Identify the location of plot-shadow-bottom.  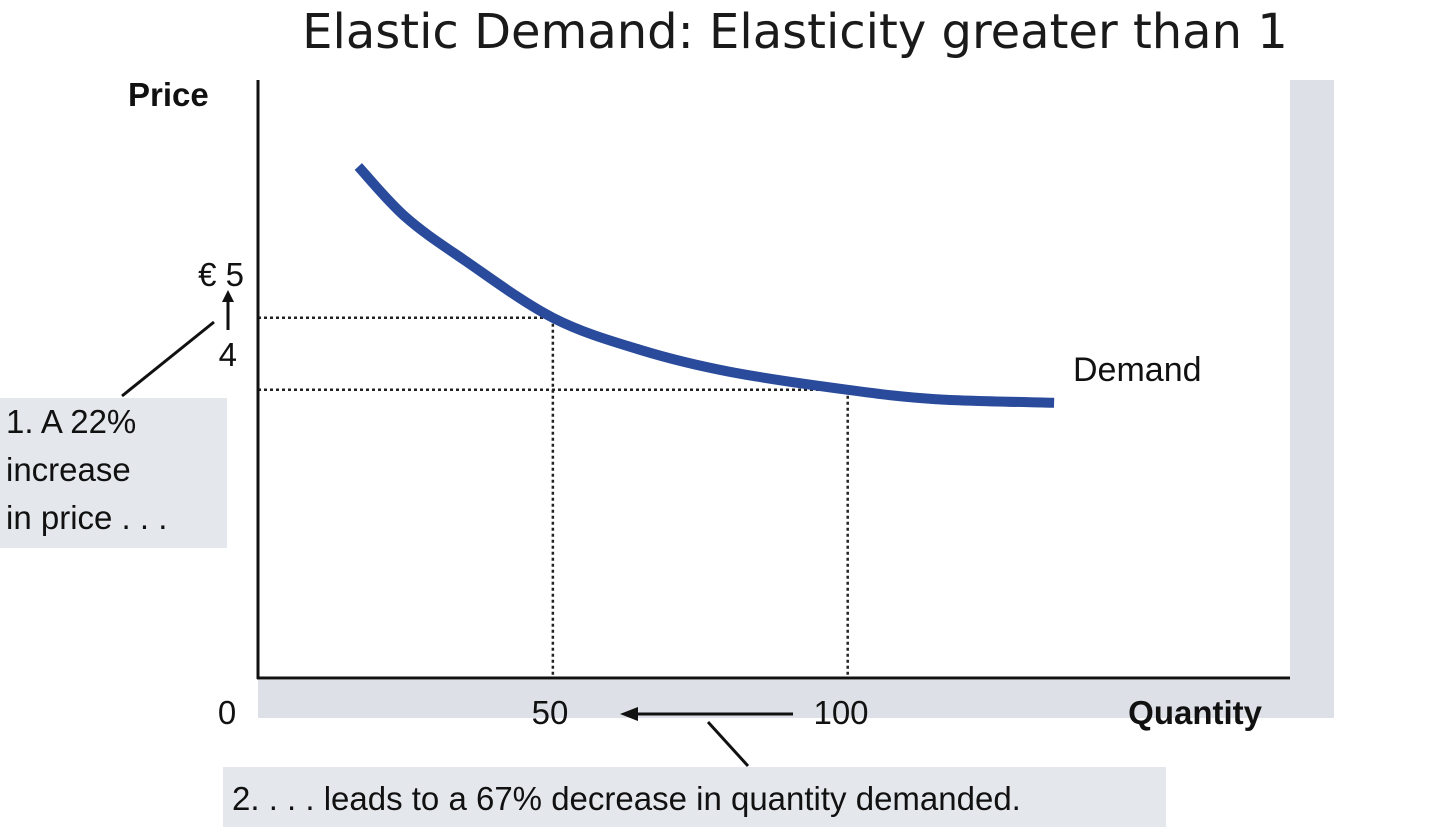
(796, 699).